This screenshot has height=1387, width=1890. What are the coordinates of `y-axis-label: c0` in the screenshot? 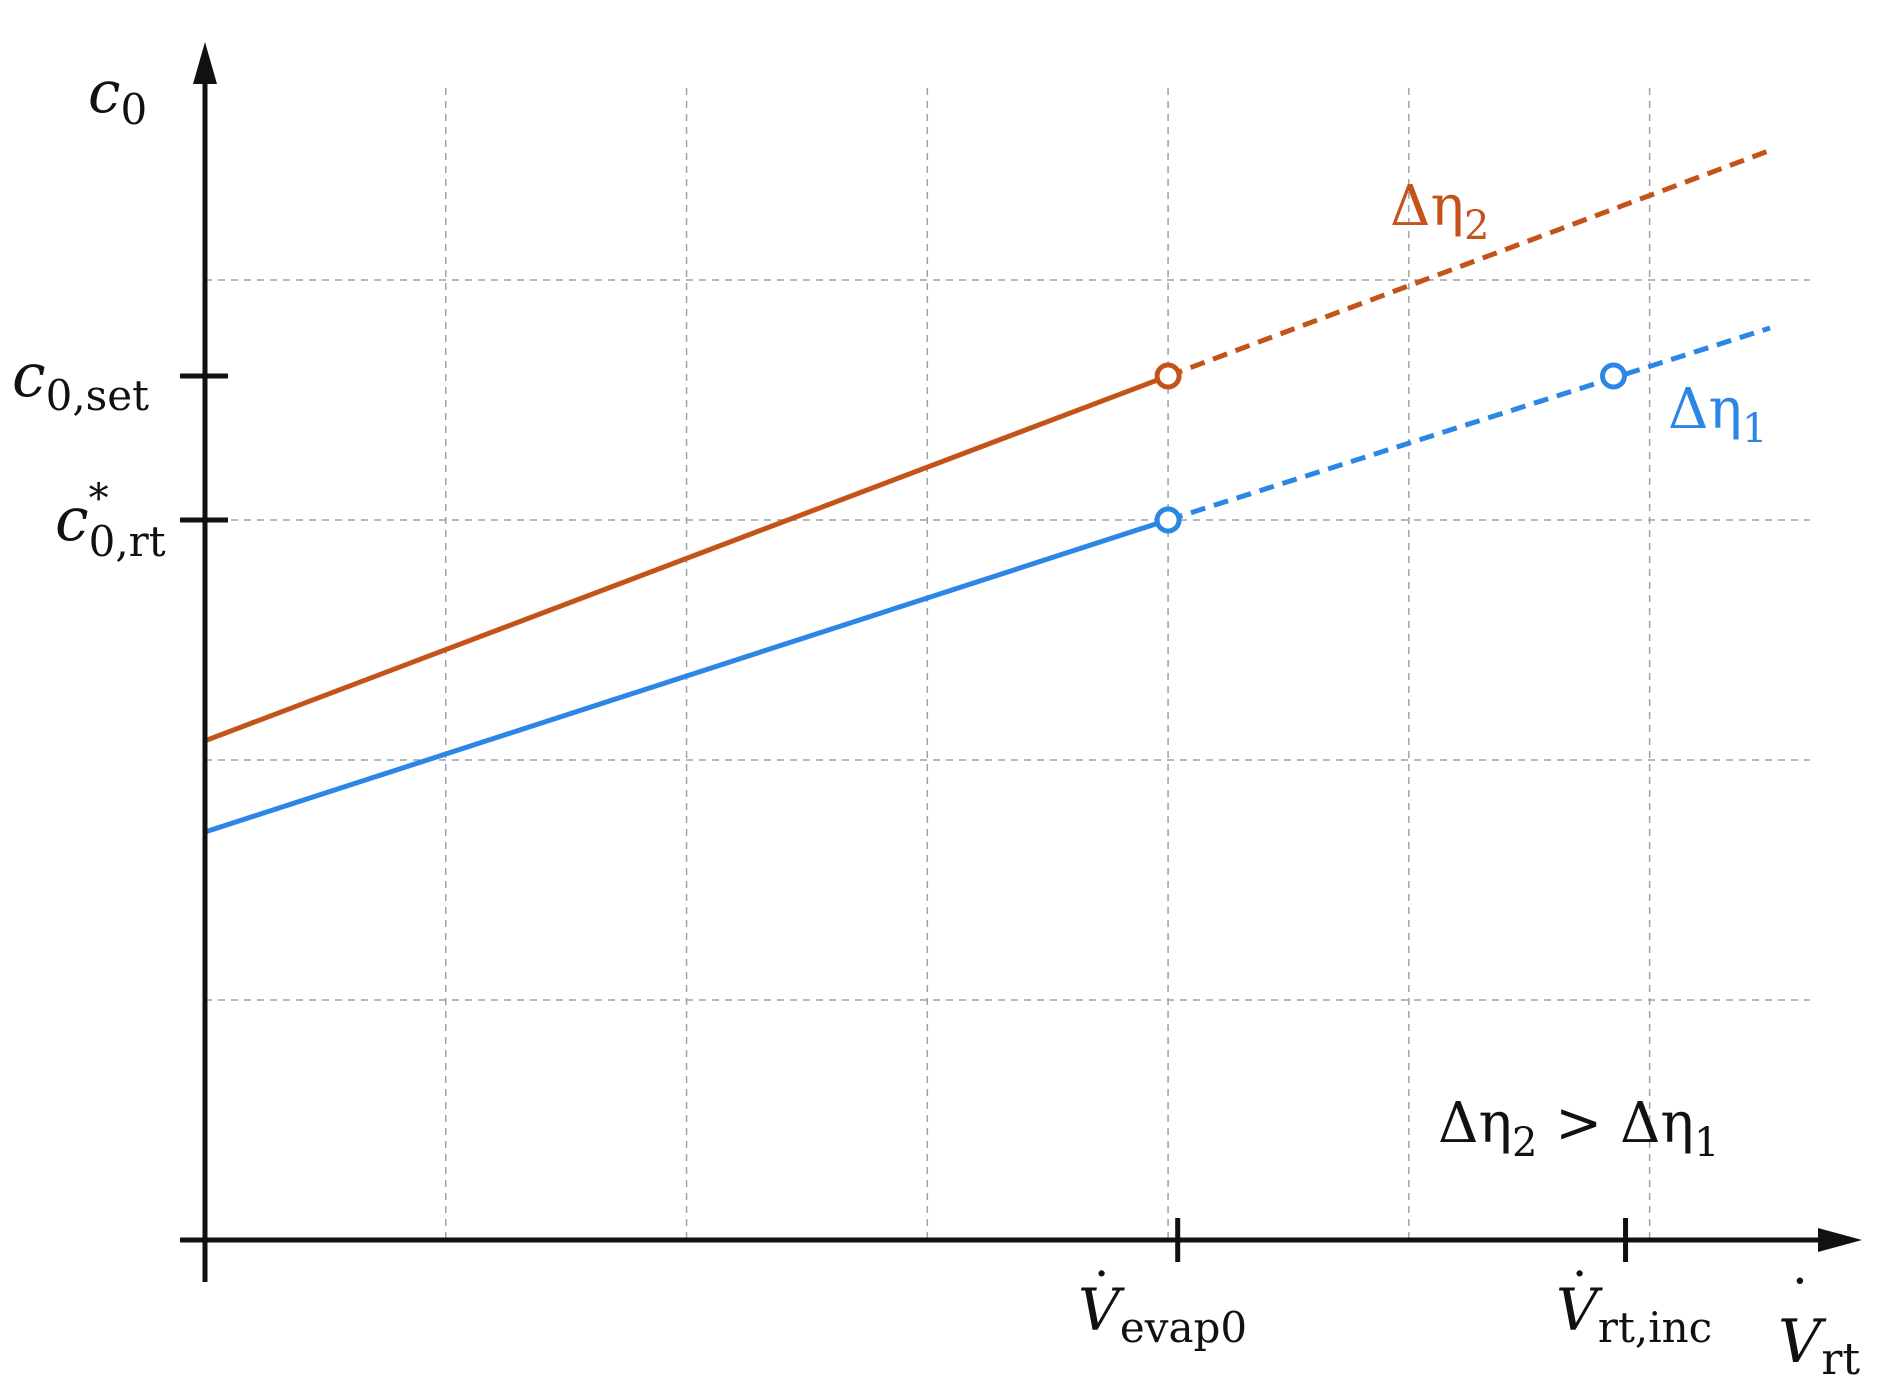 It's located at (117, 96).